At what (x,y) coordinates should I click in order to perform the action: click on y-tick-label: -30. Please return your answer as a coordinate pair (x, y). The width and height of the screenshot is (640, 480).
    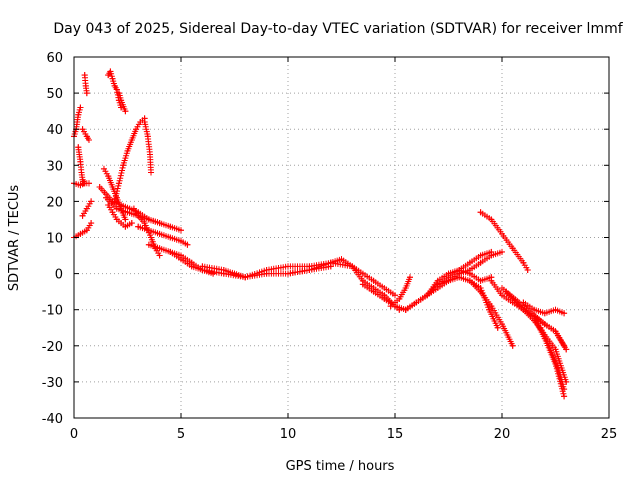
    Looking at the image, I should click on (52, 383).